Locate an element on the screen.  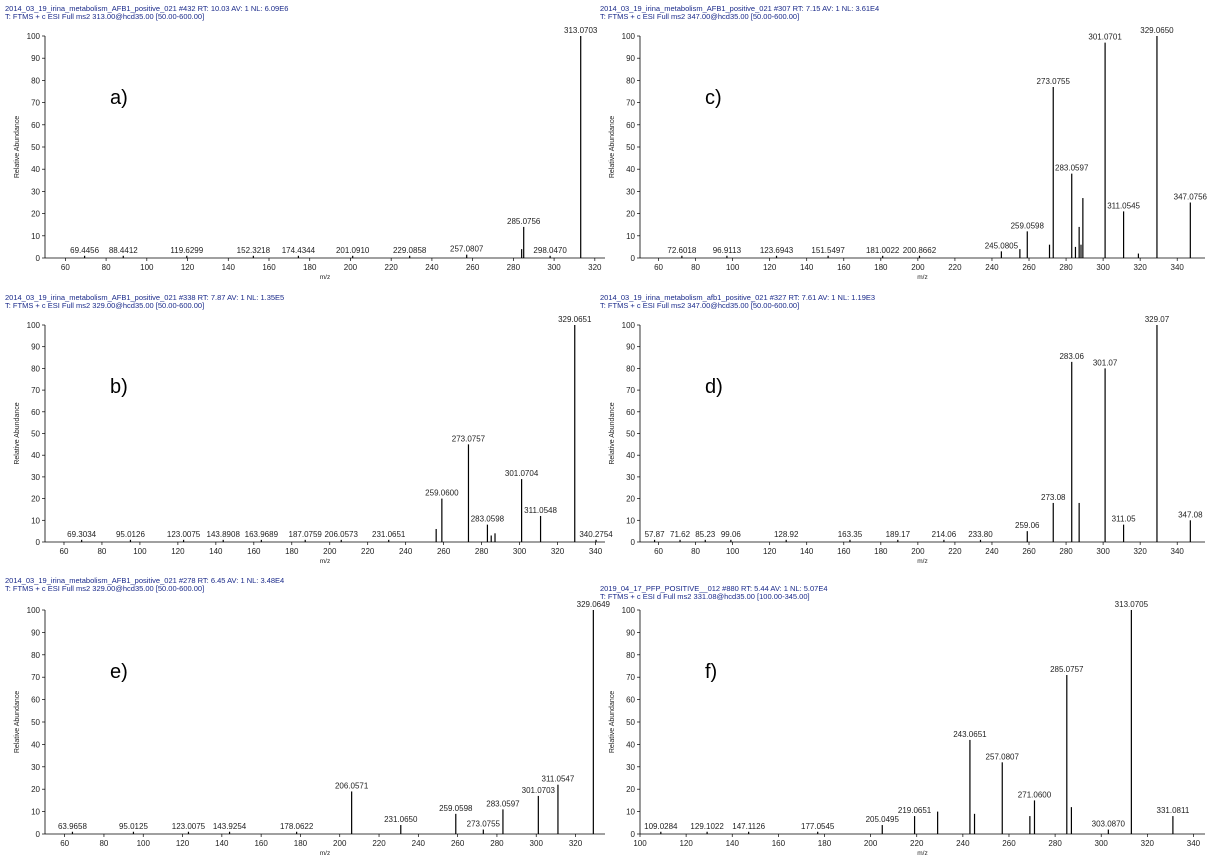
peak-label: 206.0571 is located at coordinates (352, 785).